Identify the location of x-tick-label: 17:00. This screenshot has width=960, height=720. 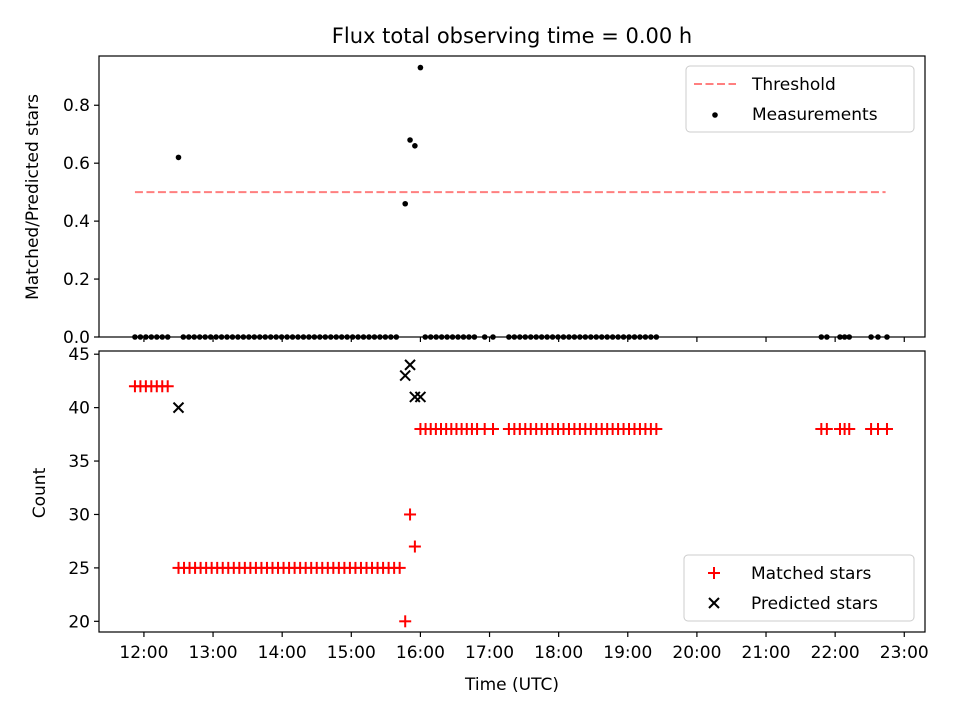
(489, 653).